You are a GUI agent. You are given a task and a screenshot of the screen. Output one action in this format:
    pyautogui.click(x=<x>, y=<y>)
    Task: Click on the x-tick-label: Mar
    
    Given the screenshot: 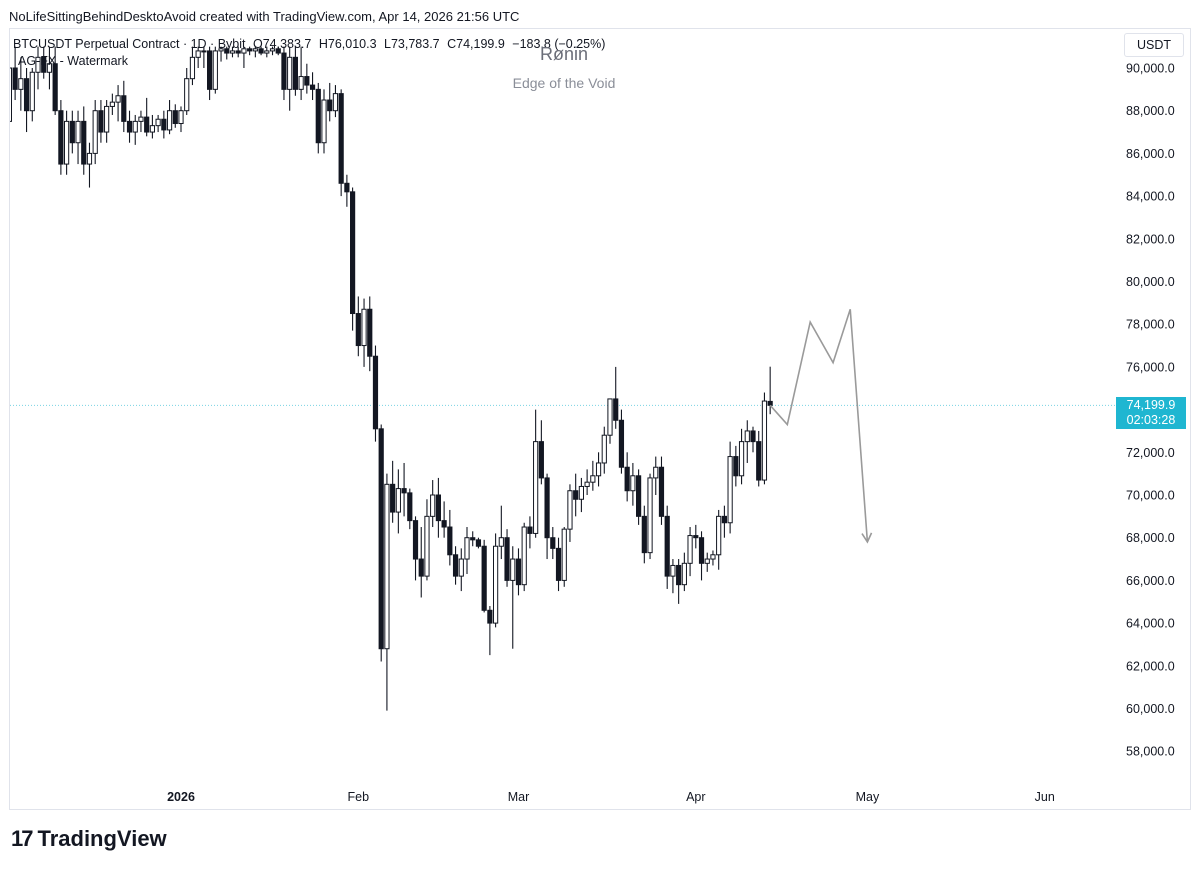 What is the action you would take?
    pyautogui.click(x=519, y=797)
    